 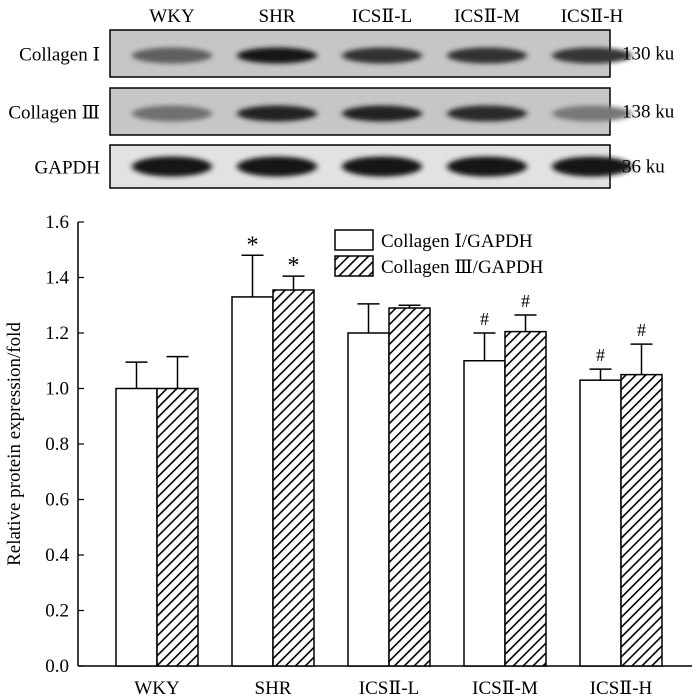 What do you see at coordinates (57, 222) in the screenshot?
I see `y-tick-label: 1.6` at bounding box center [57, 222].